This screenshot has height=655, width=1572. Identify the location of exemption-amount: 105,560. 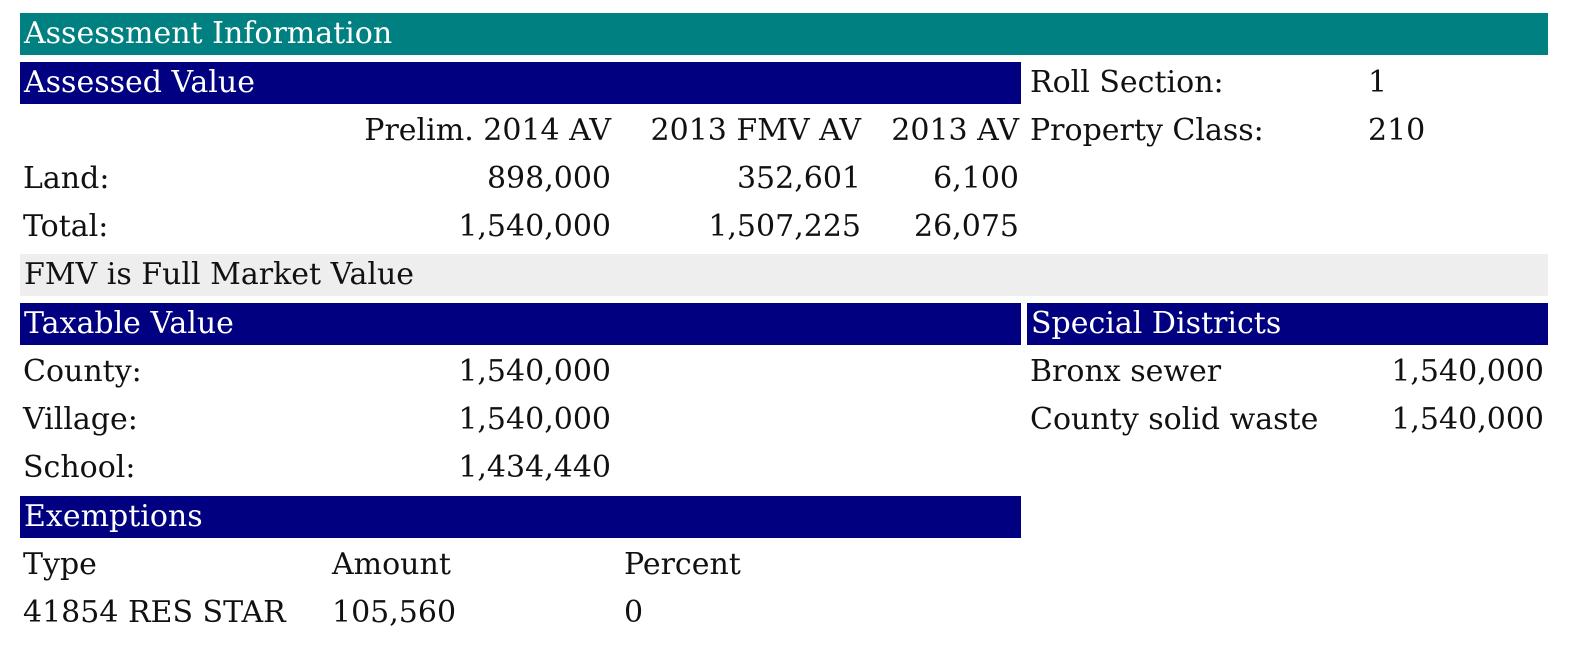
(394, 612).